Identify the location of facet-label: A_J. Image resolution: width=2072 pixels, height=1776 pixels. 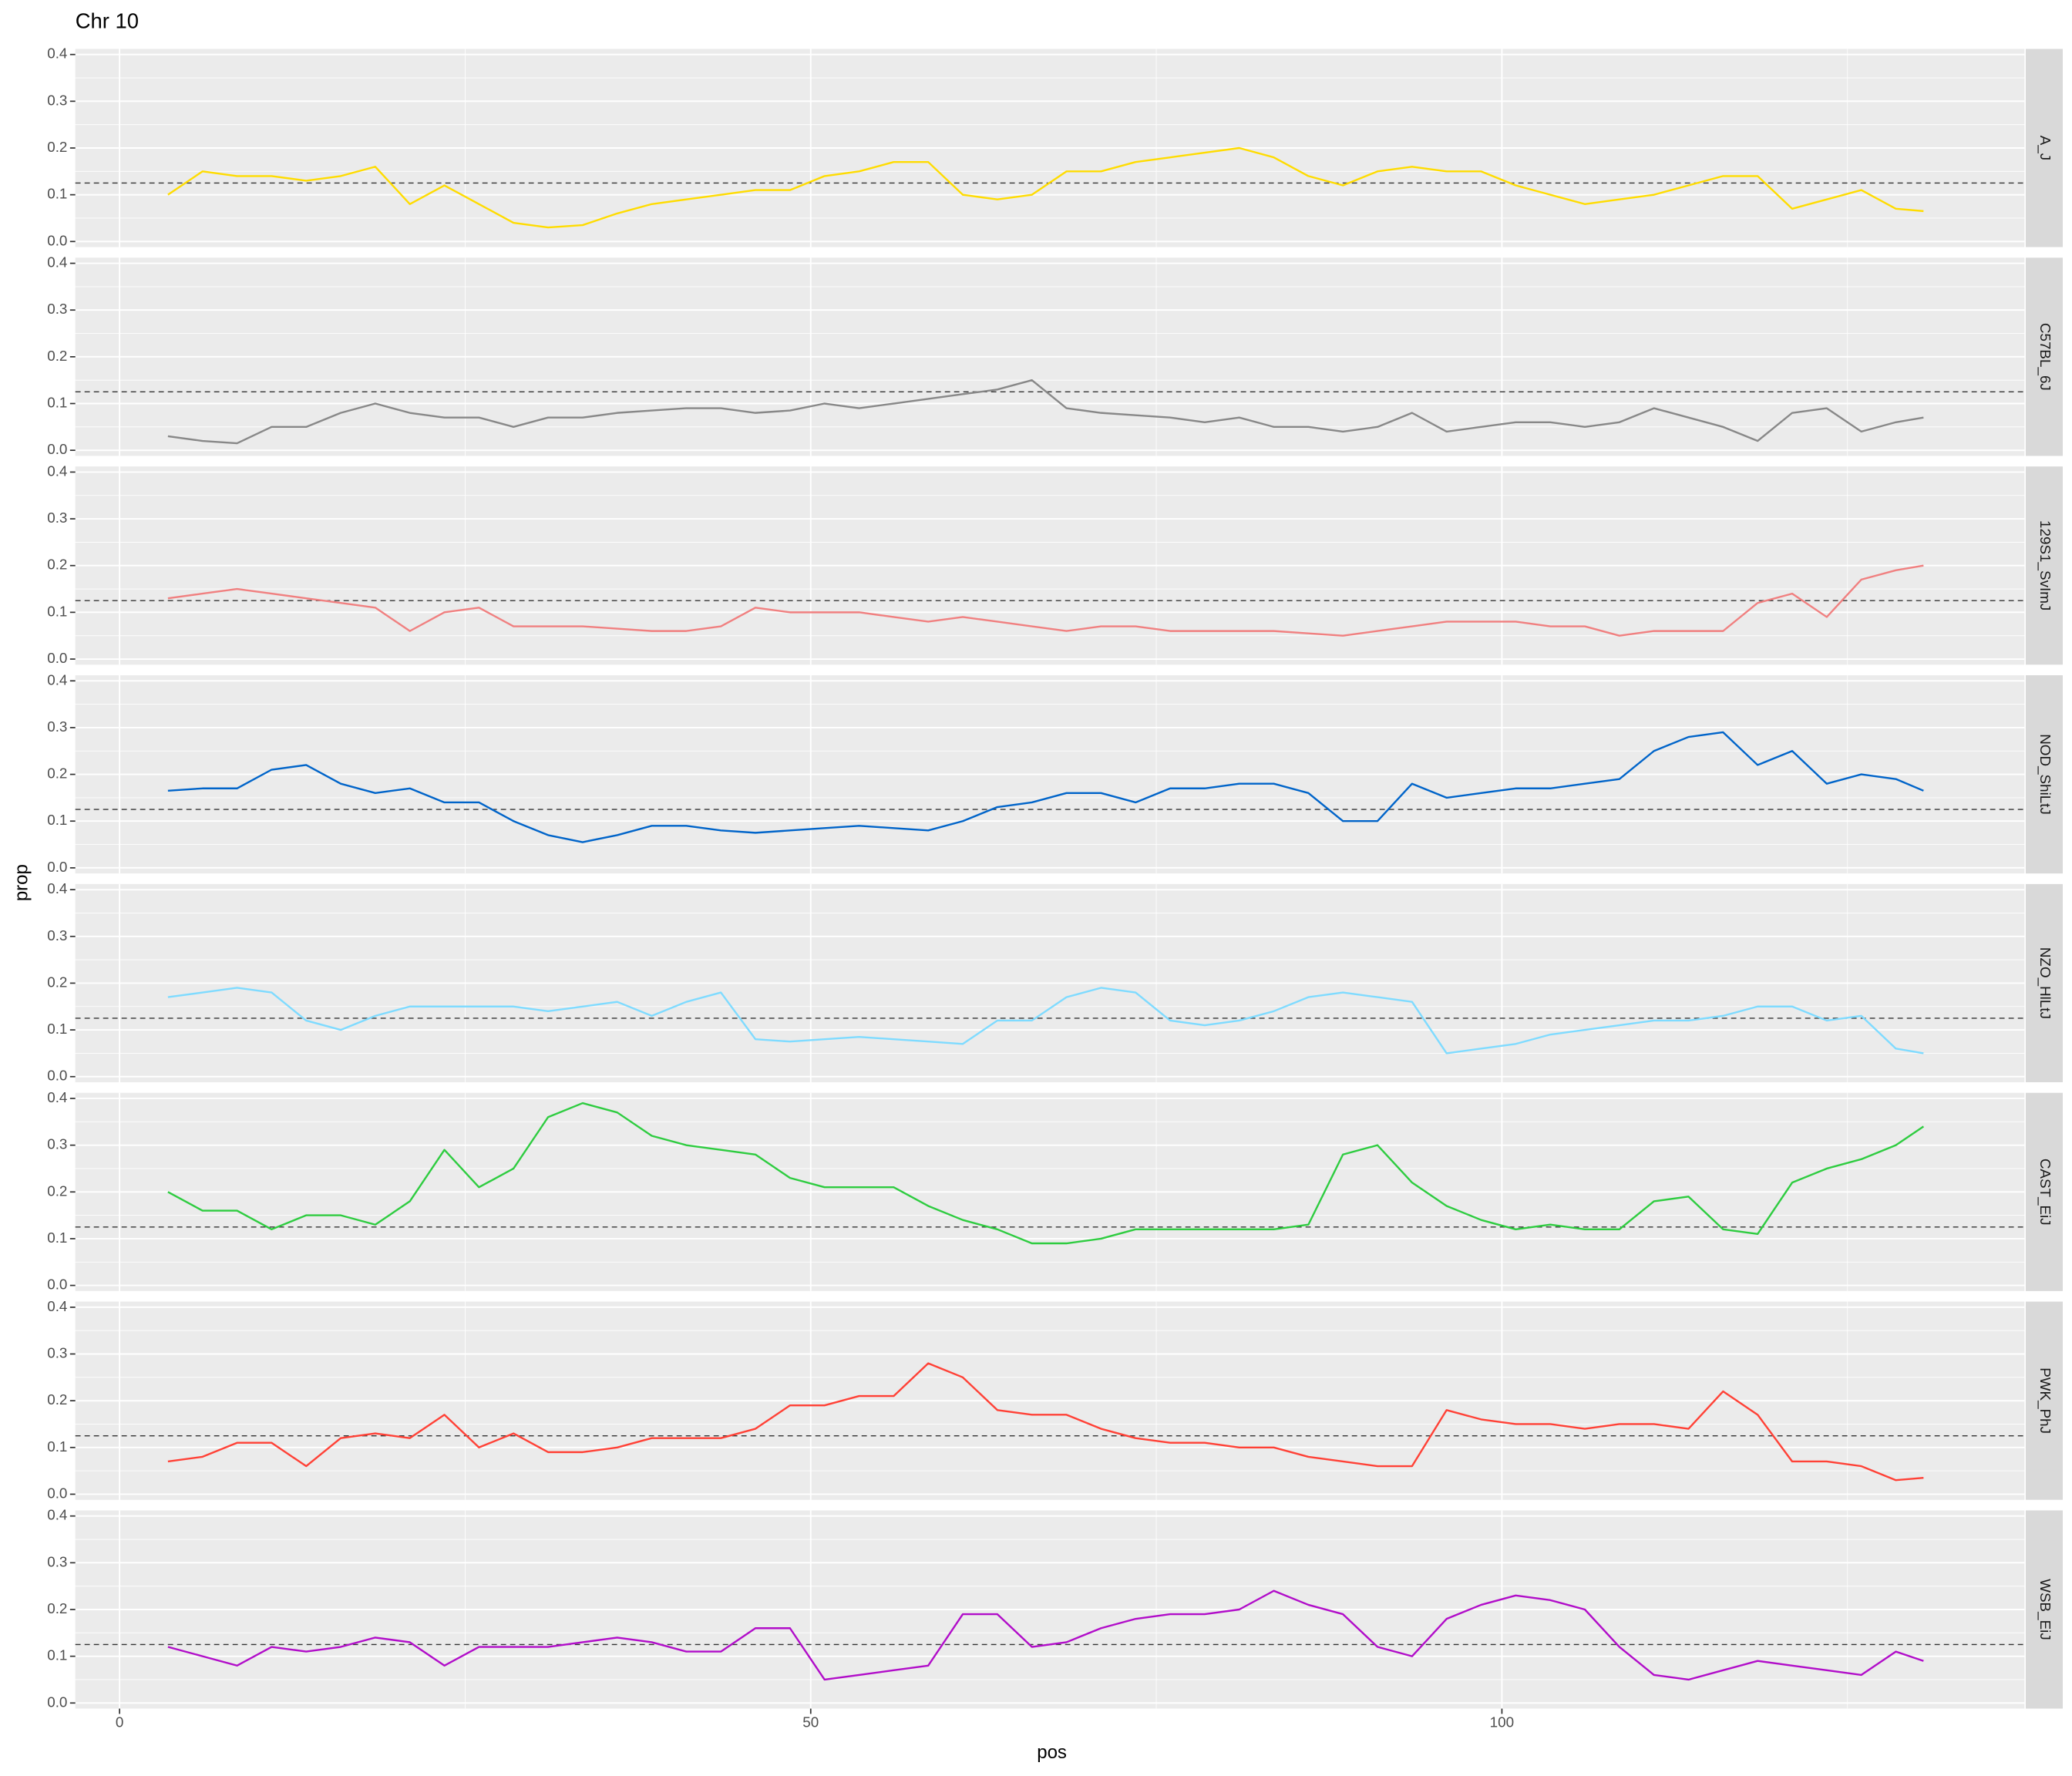
(2046, 148).